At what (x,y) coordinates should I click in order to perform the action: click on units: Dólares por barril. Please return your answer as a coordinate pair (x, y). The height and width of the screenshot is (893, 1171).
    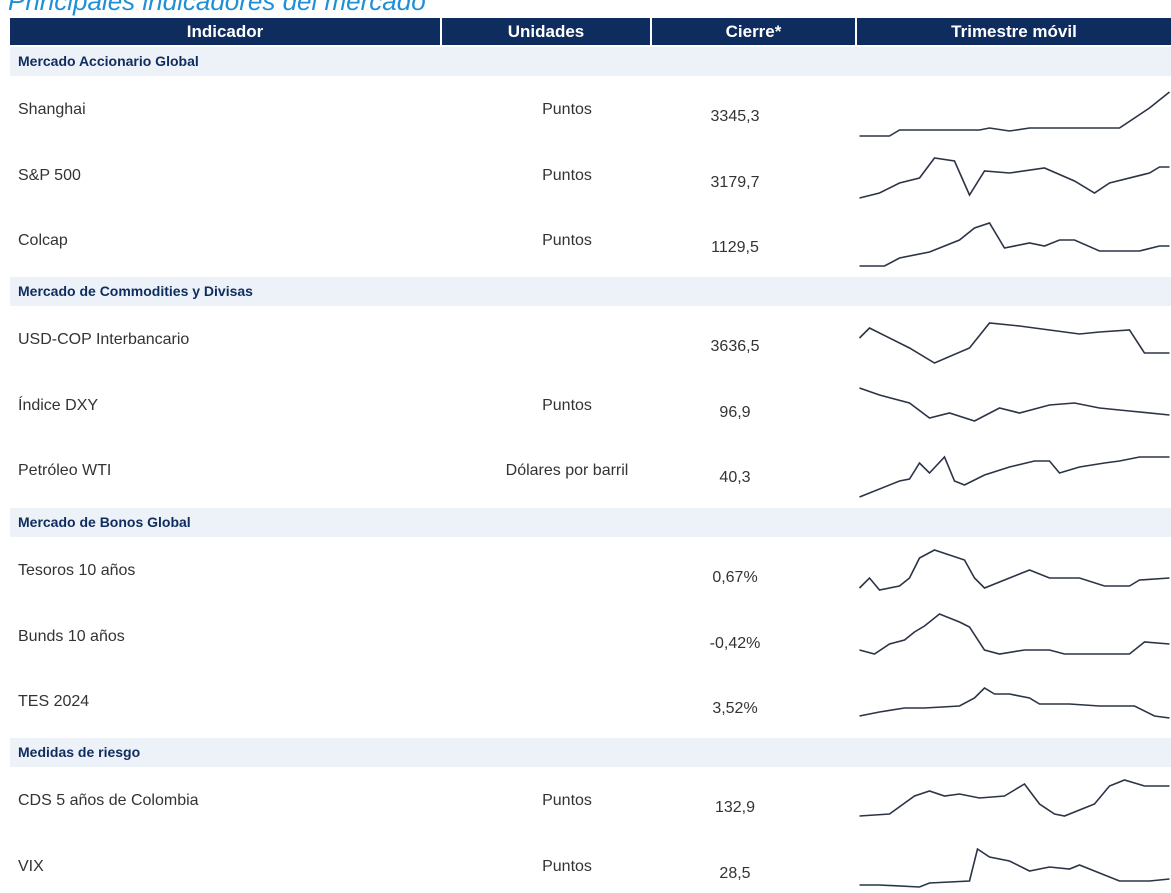
    Looking at the image, I should click on (567, 470).